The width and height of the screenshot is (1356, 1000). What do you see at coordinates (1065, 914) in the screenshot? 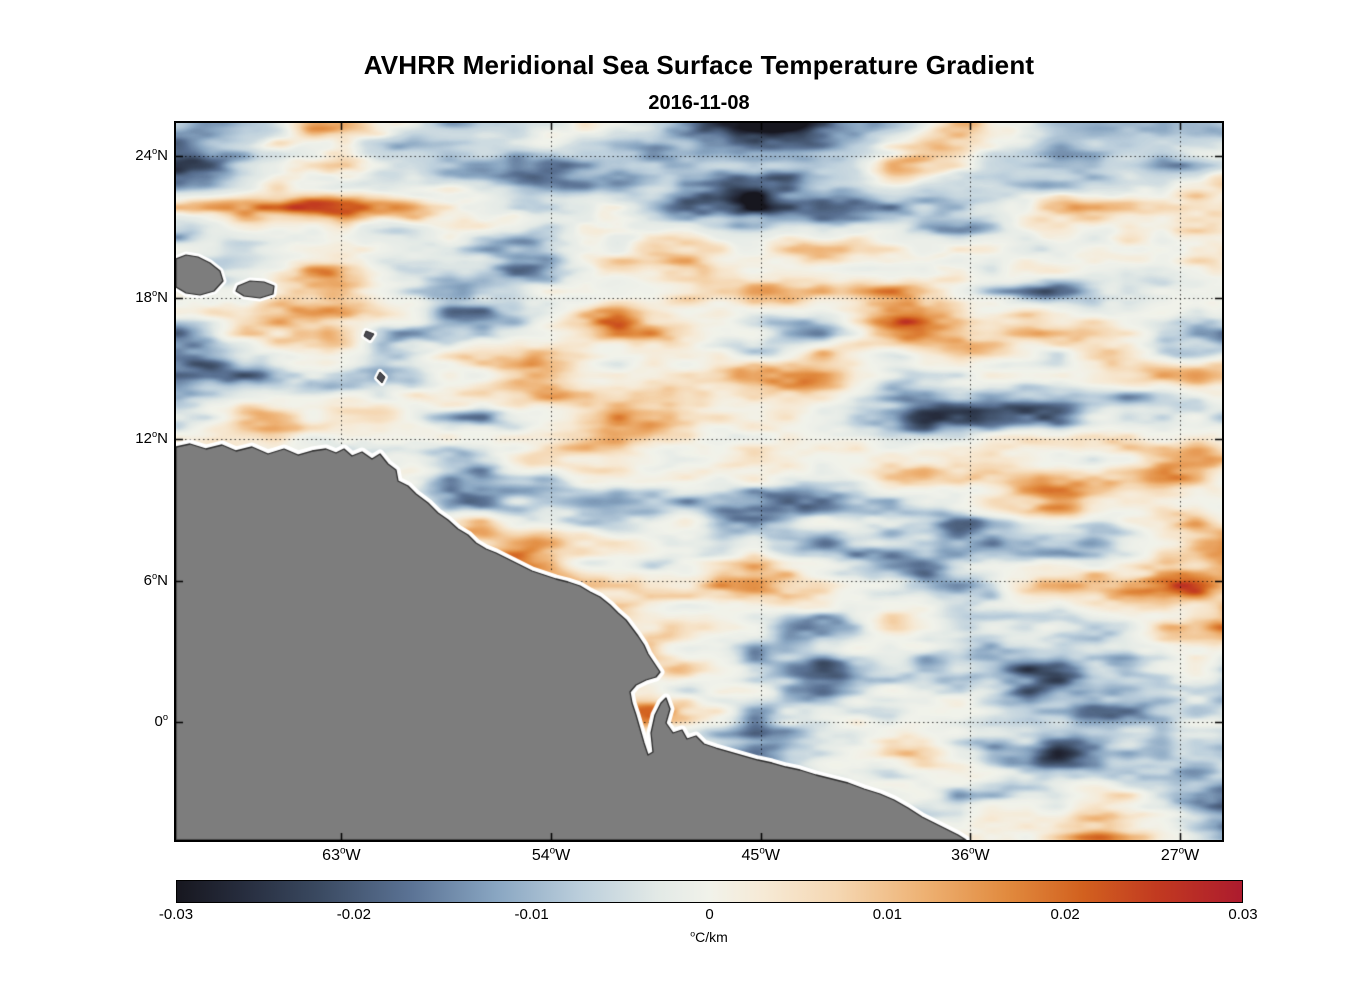
I see `colorbar-tick-label: 0.02` at bounding box center [1065, 914].